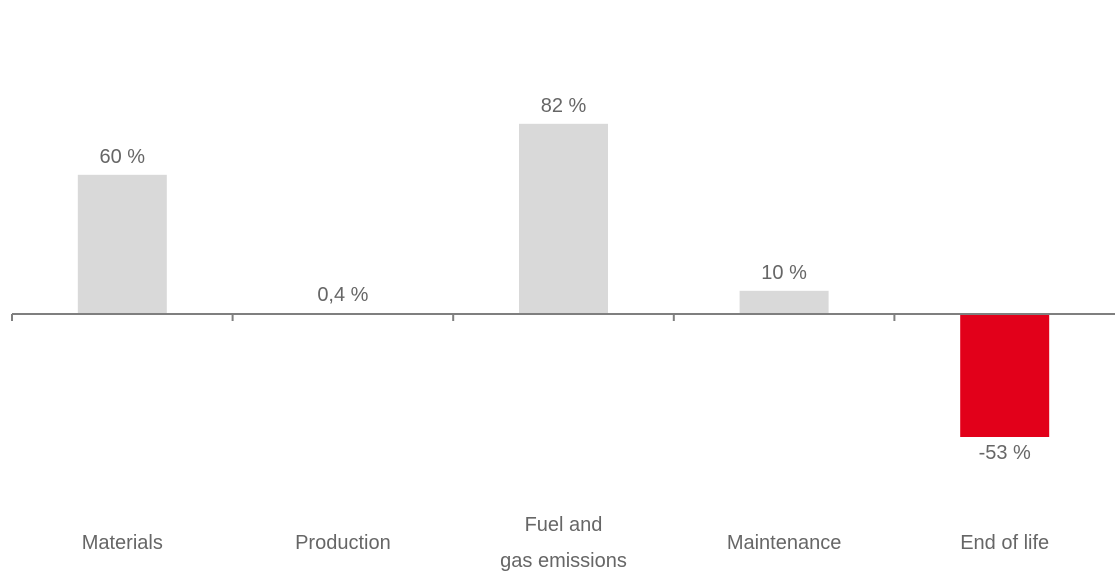 This screenshot has width=1115, height=576. I want to click on data-label-4: -53 %, so click(1005, 453).